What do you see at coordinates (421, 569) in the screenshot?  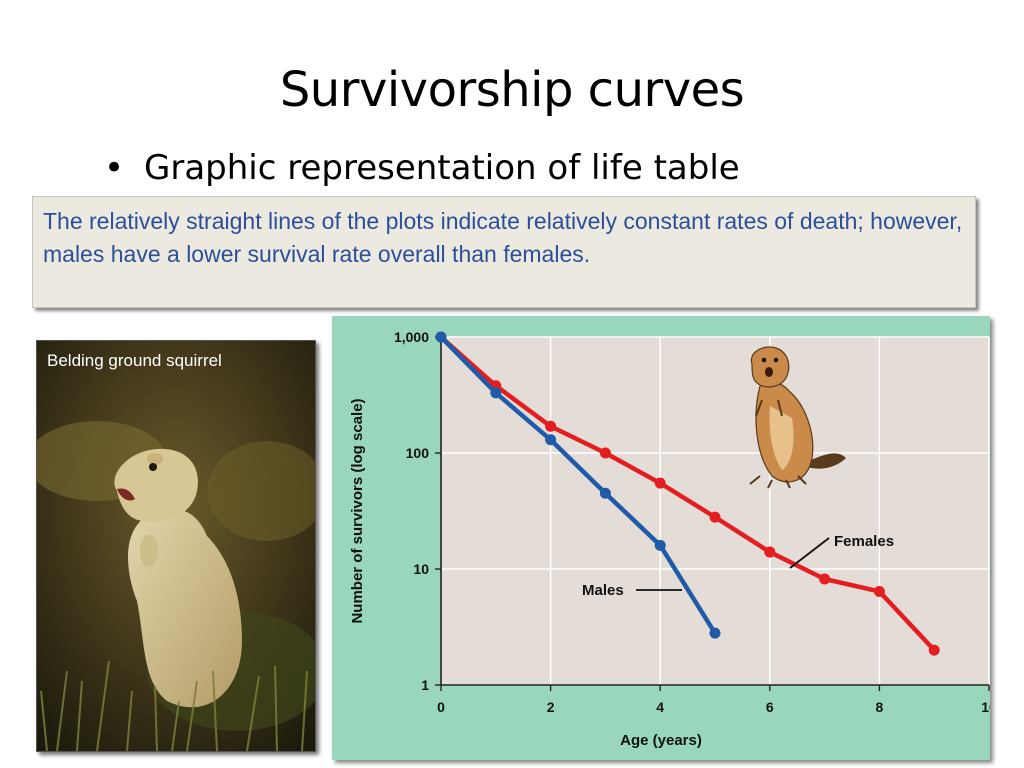 I see `y-tick-label: 10` at bounding box center [421, 569].